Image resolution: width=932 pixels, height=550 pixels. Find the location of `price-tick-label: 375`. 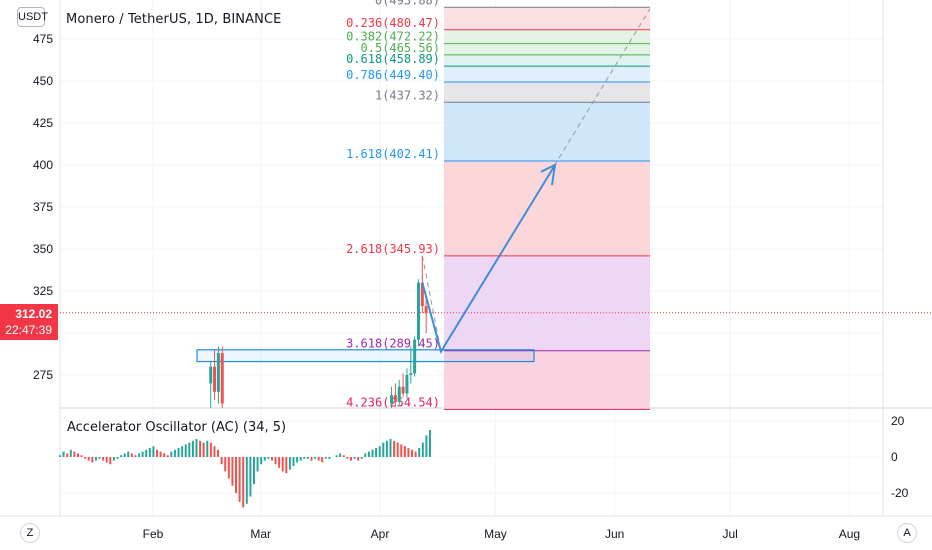

price-tick-label: 375 is located at coordinates (43, 207).